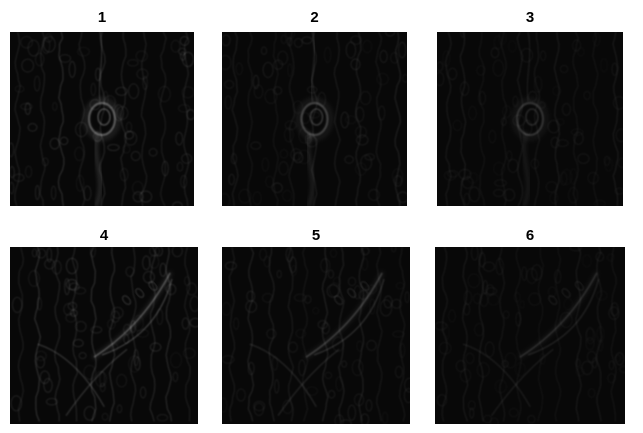 The image size is (643, 433). What do you see at coordinates (530, 17) in the screenshot?
I see `panel-label-3: 3` at bounding box center [530, 17].